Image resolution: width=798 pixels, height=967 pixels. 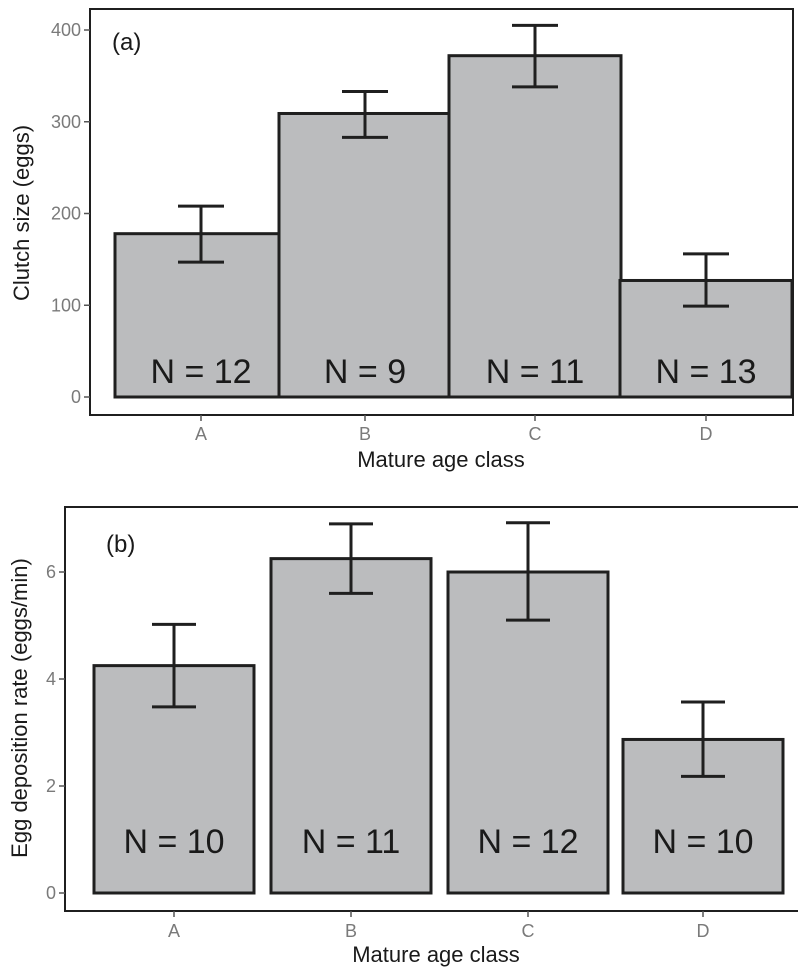 I want to click on panel-label: (a), so click(x=126, y=42).